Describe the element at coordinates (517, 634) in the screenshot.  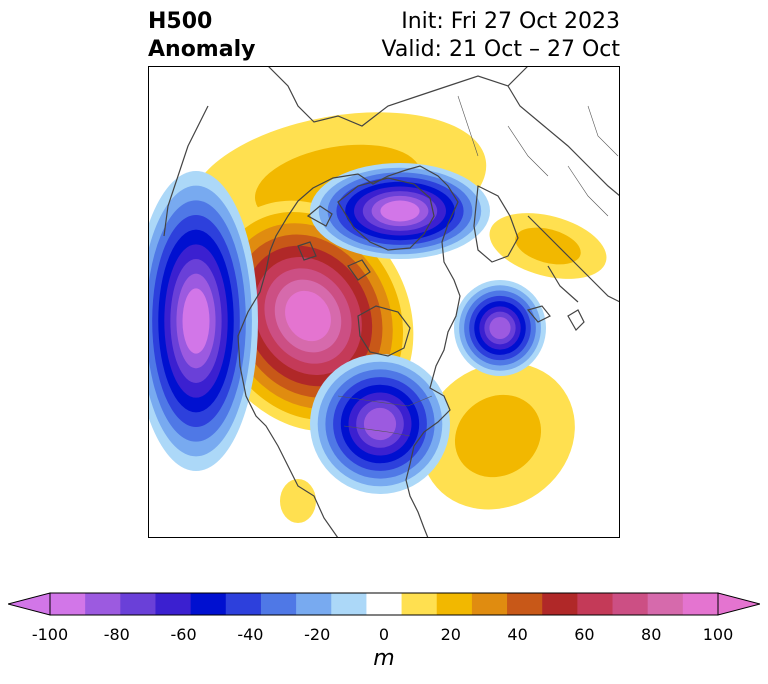
I see `colorbar-tick-label: 40` at that location.